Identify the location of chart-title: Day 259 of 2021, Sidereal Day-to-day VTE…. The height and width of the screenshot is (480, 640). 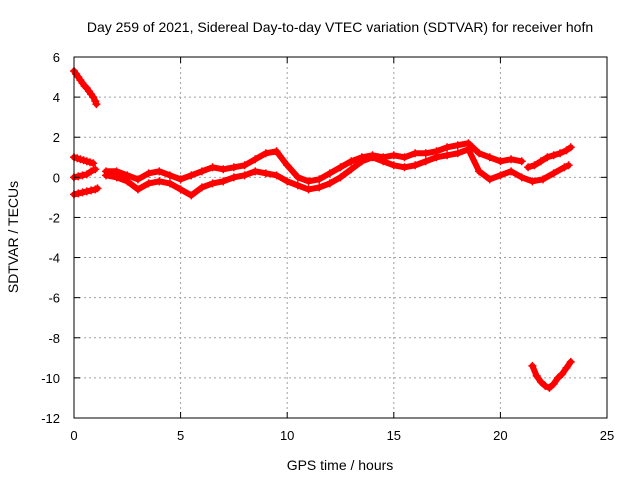
(340, 27).